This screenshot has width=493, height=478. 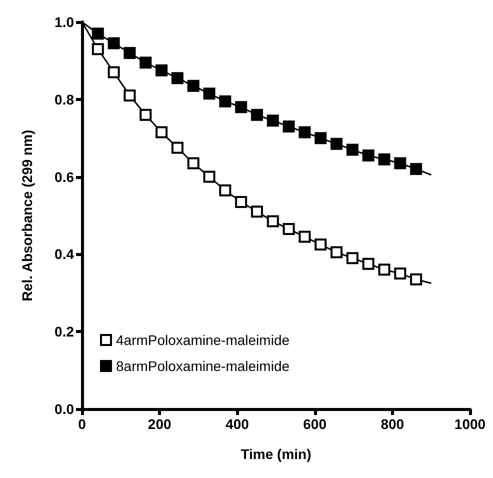 What do you see at coordinates (392, 424) in the screenshot?
I see `x-tick-label: 800` at bounding box center [392, 424].